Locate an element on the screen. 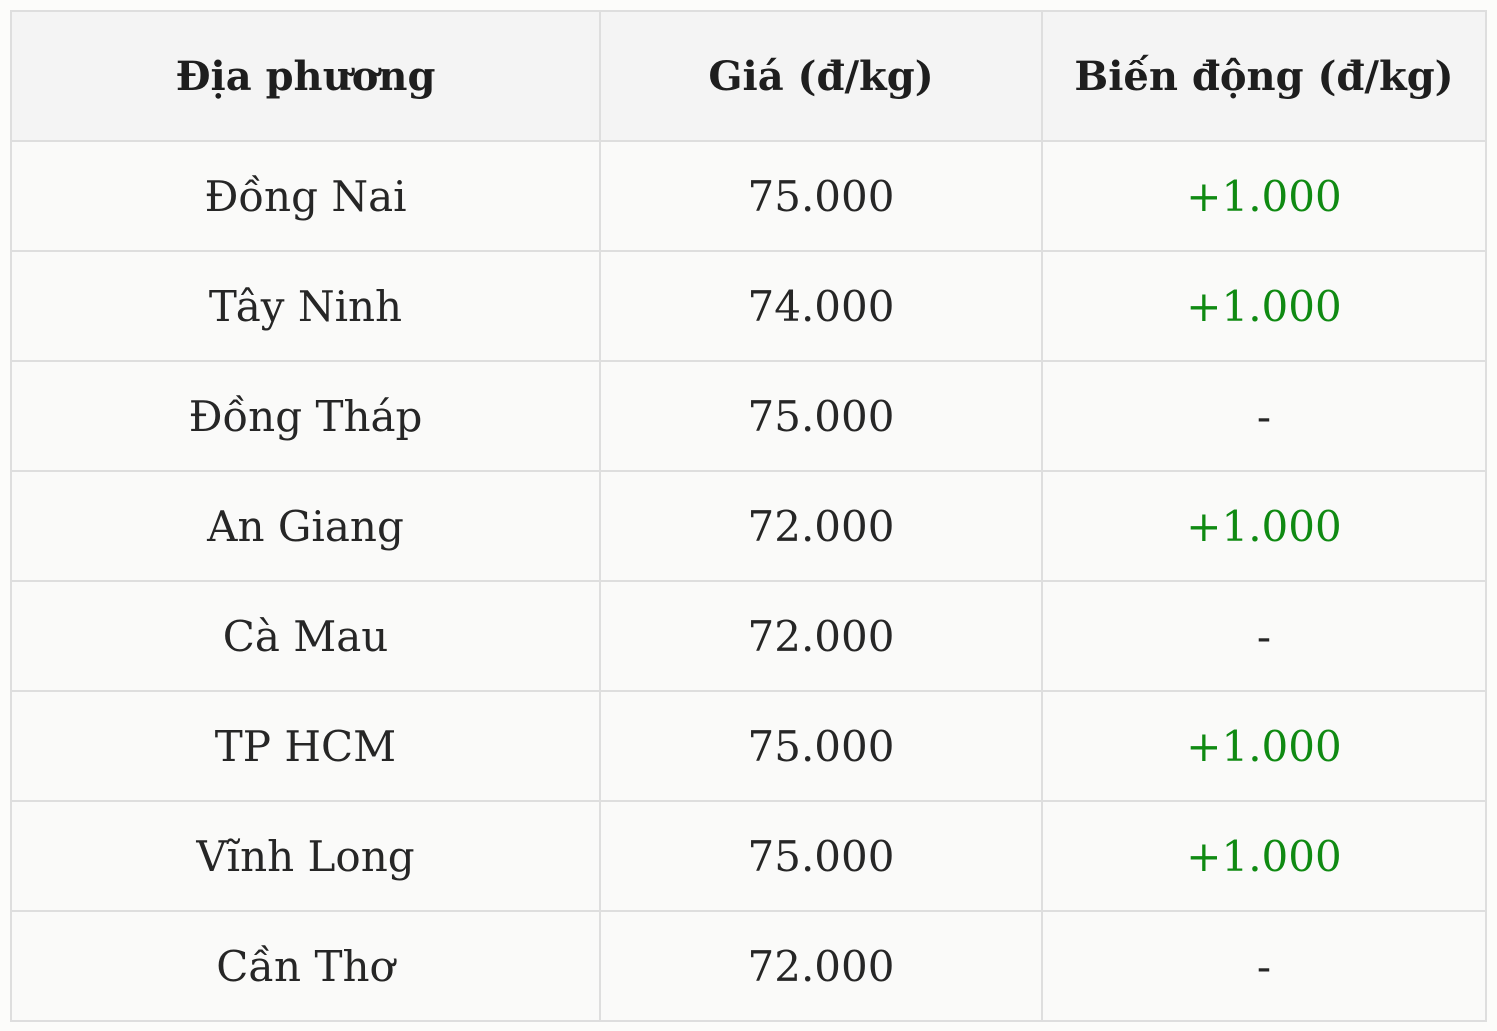 Image resolution: width=1497 pixels, height=1031 pixels. table-row: Đồng Nai 75.000 +1.000 is located at coordinates (748, 196).